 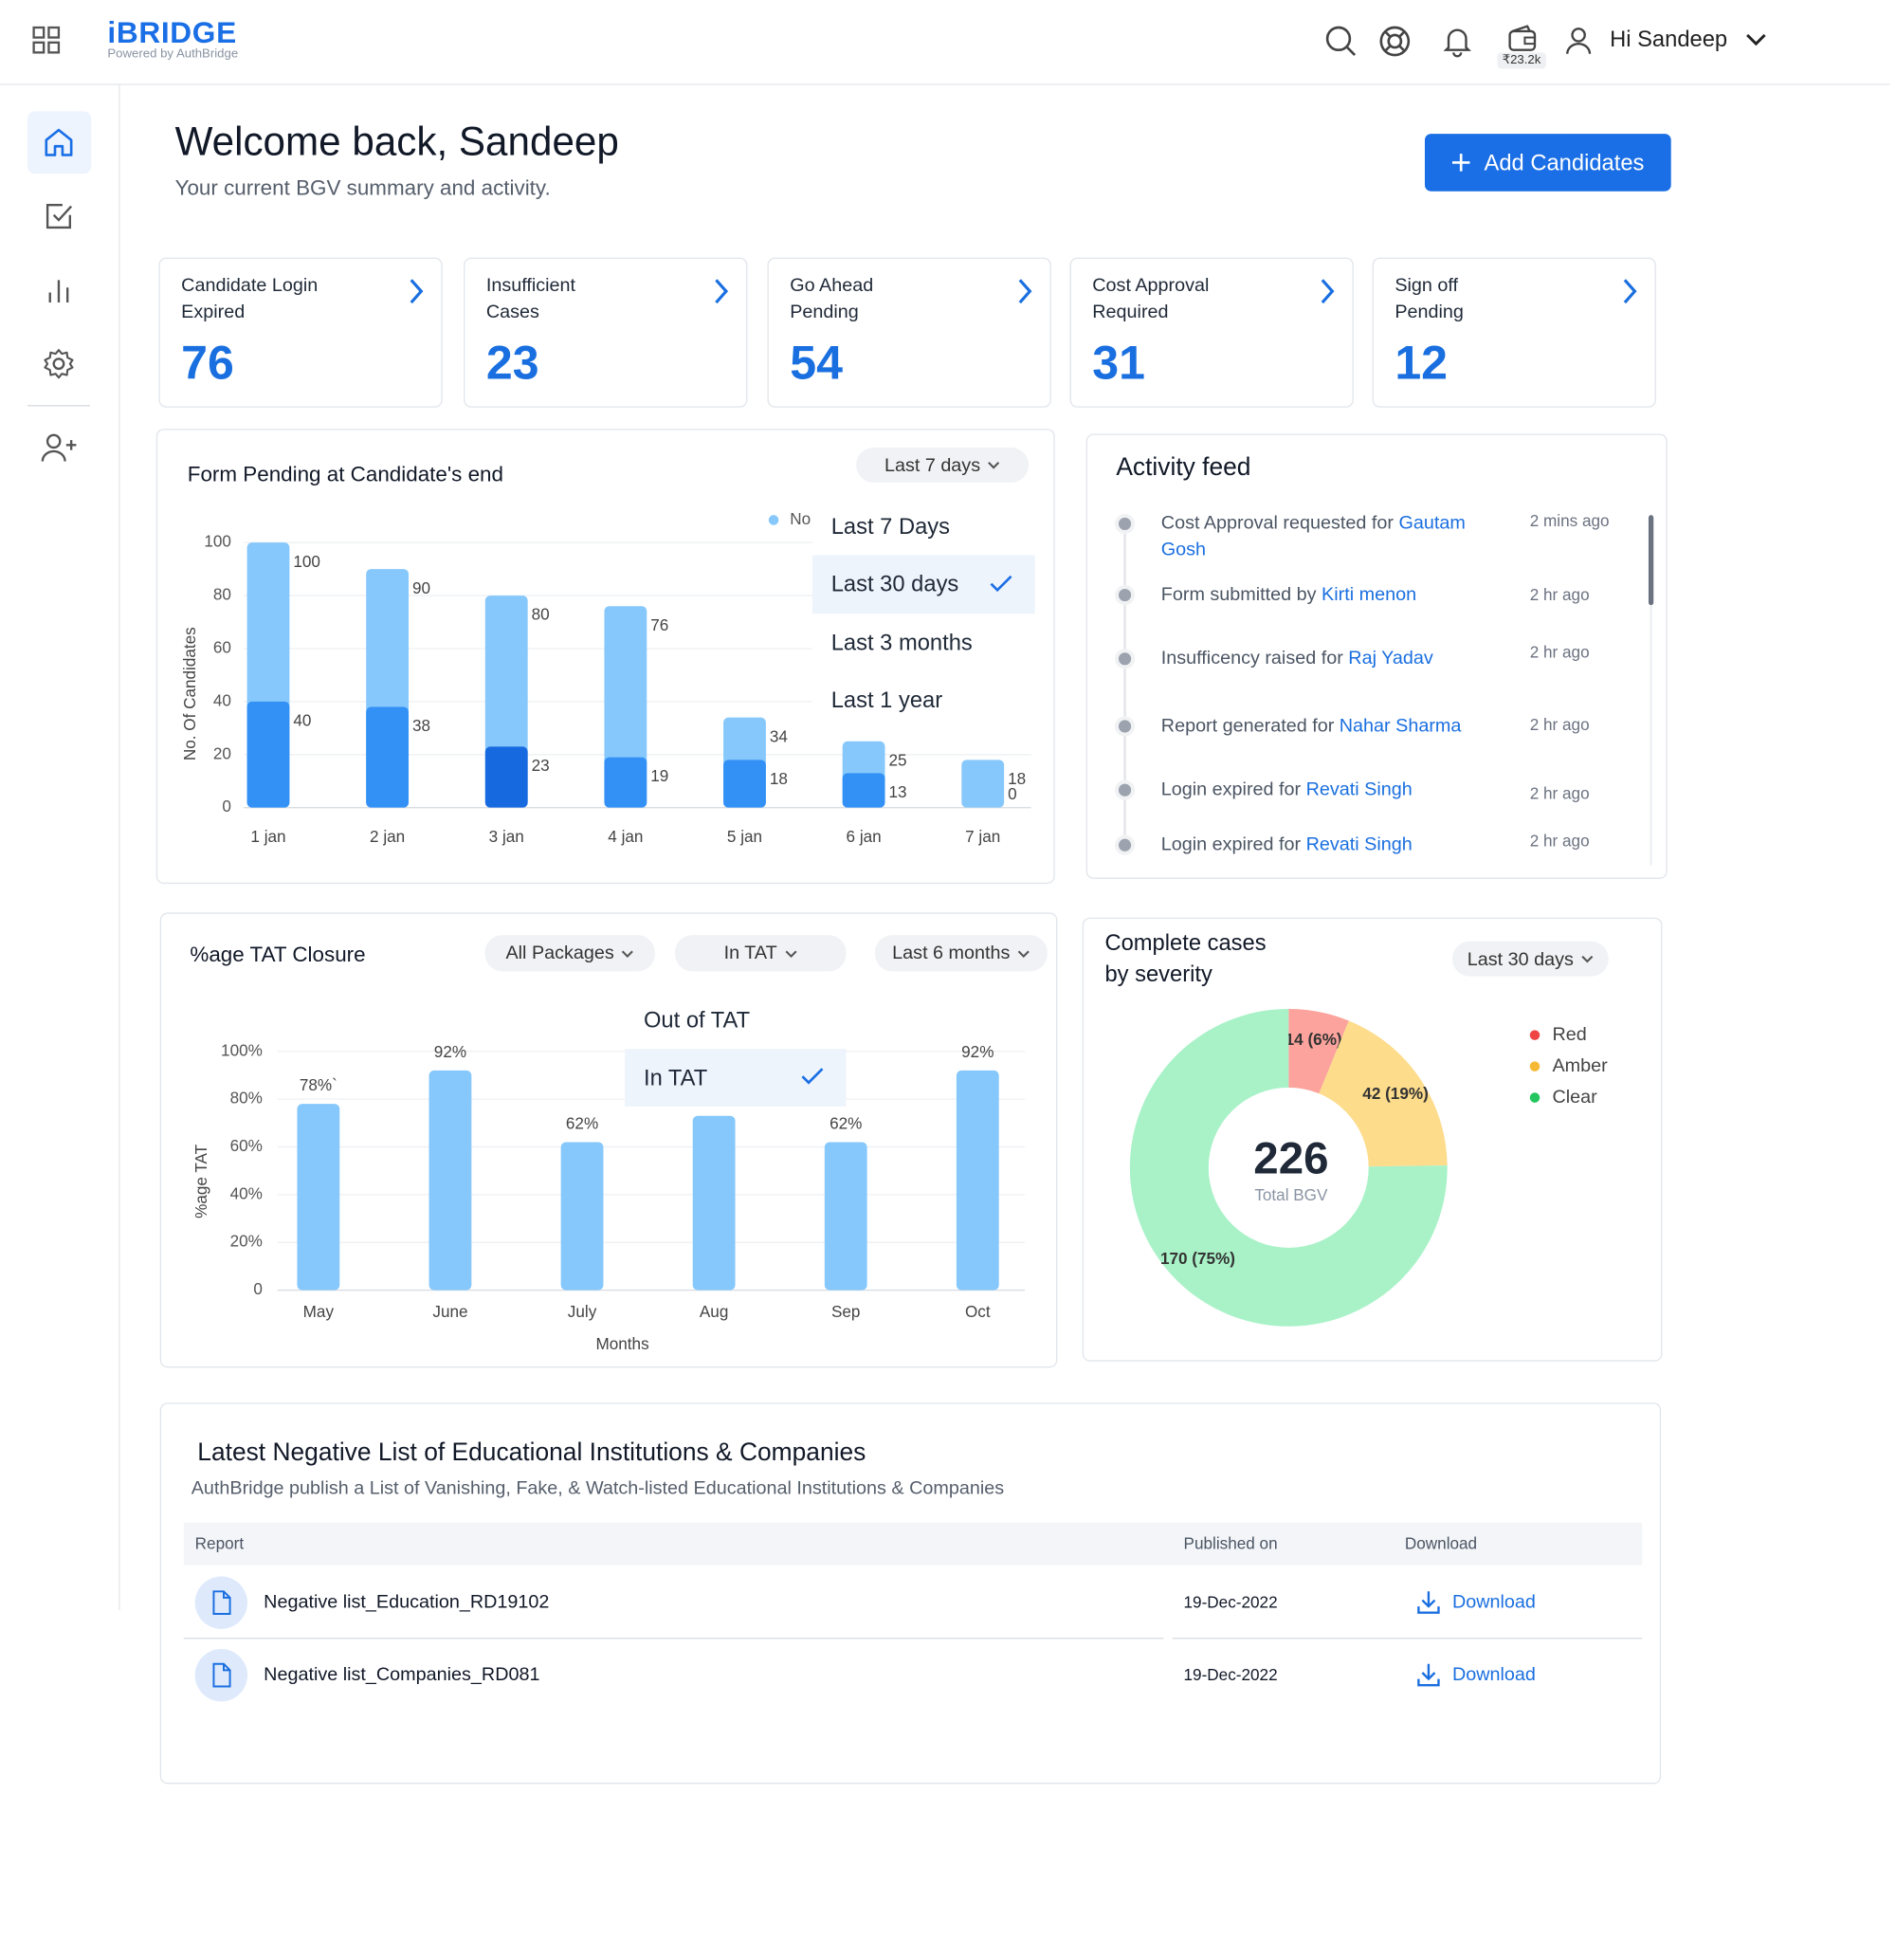 I want to click on nav-home, so click(x=59, y=142).